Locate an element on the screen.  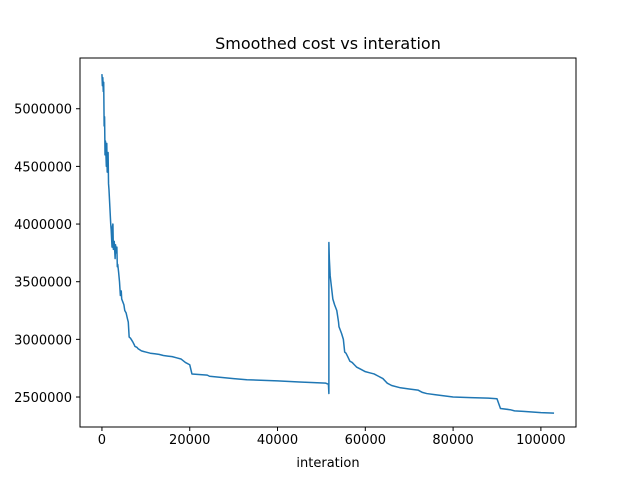
x-tick-label: 40000 is located at coordinates (277, 440).